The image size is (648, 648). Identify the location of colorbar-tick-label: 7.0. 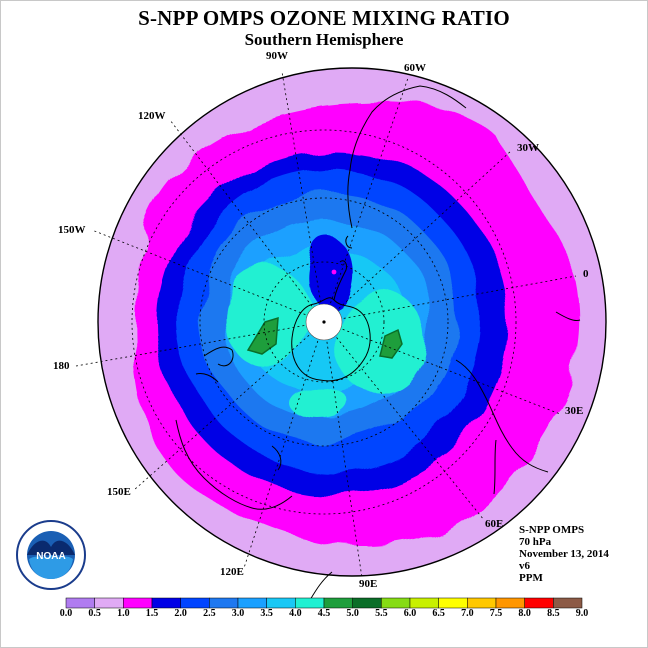
(467, 613).